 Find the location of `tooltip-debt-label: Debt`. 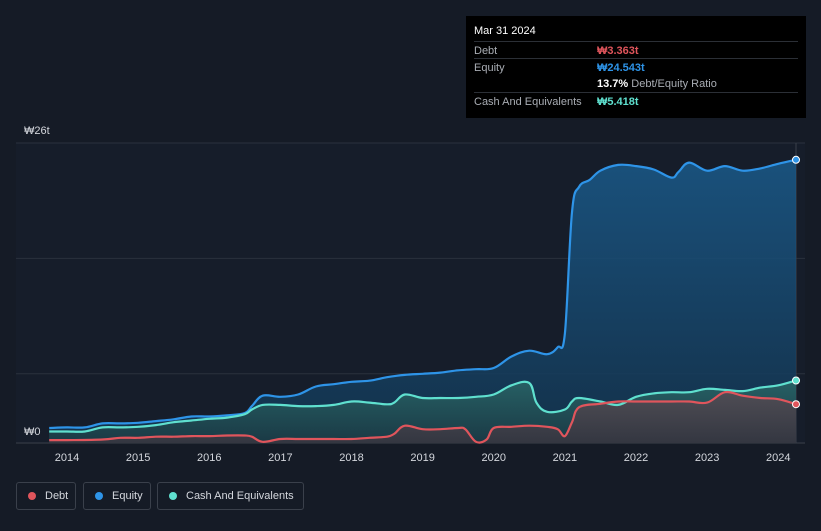

tooltip-debt-label: Debt is located at coordinates (486, 51).